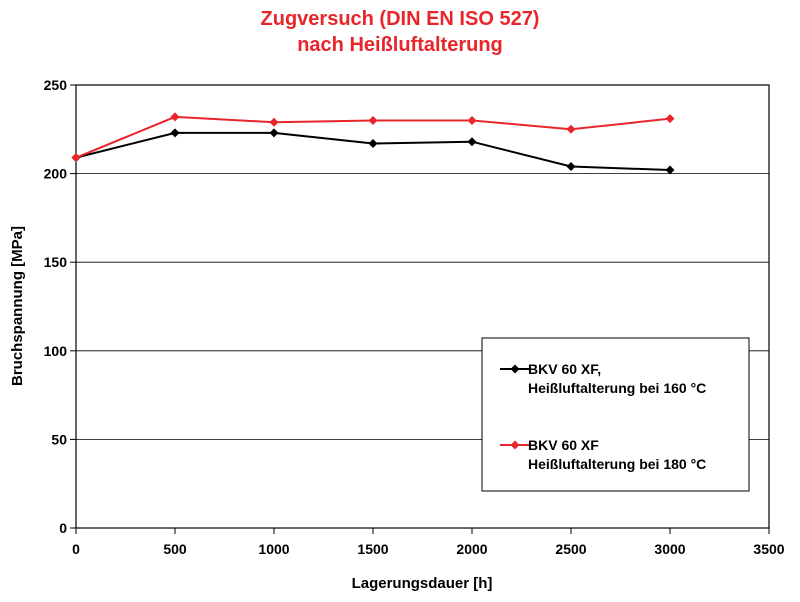 This screenshot has height=602, width=800. I want to click on x-tick-label: 500, so click(175, 549).